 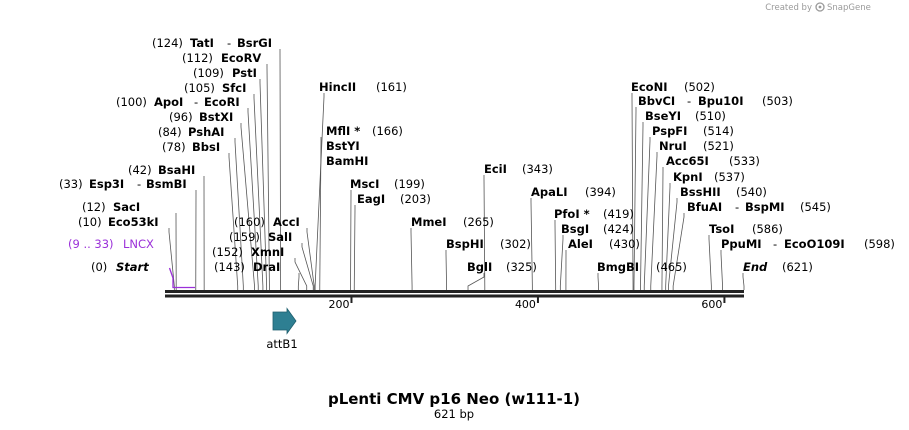 I want to click on site-name: Esp3I, so click(x=106, y=184).